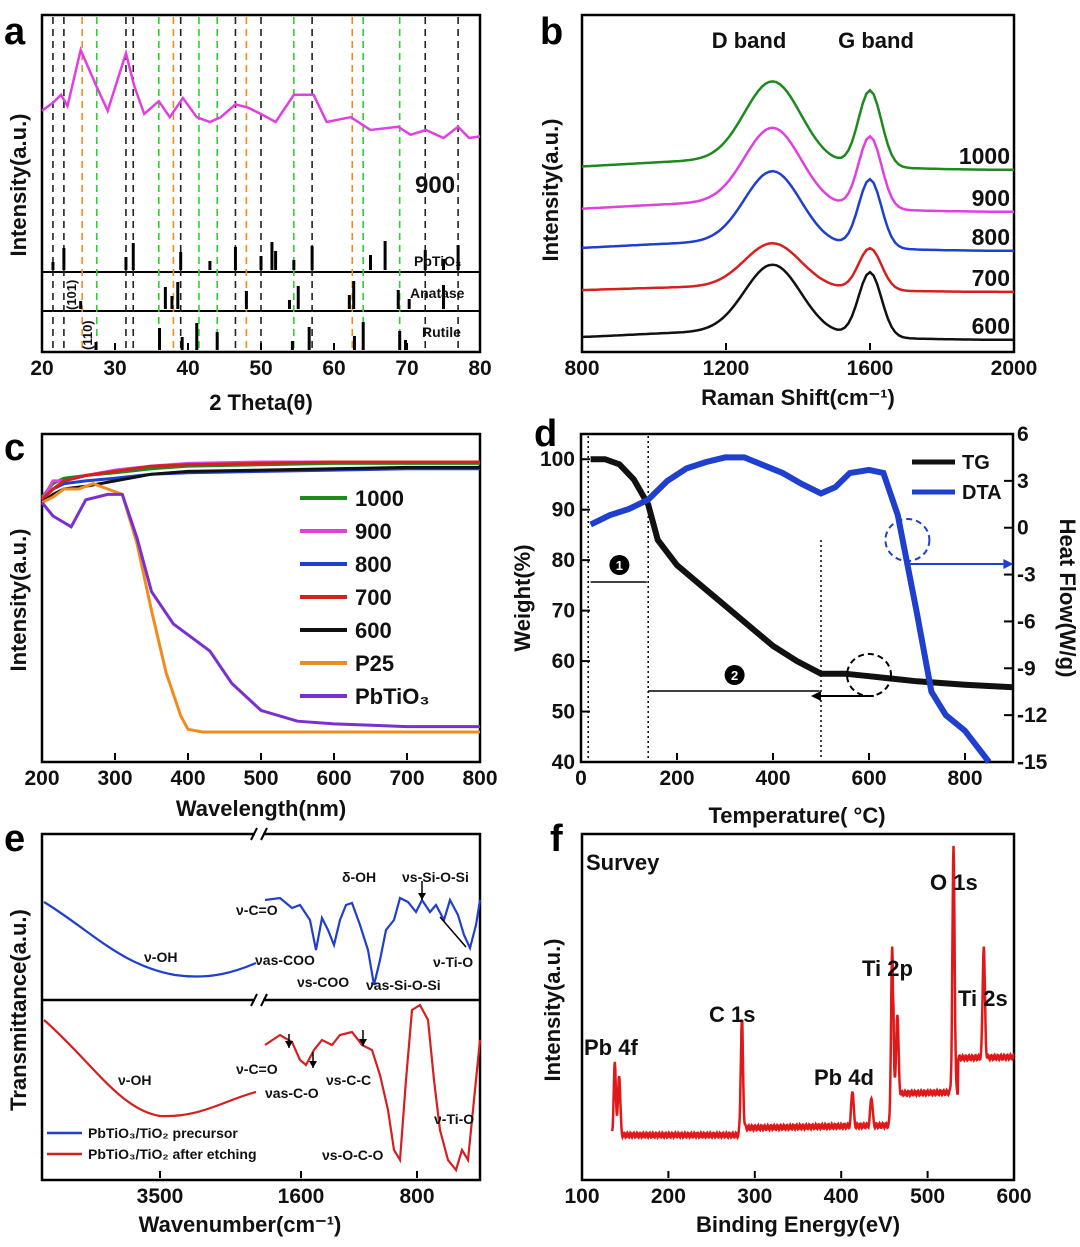 This screenshot has width=1080, height=1247. What do you see at coordinates (581, 368) in the screenshot?
I see `panel-b-xtick-800: 800` at bounding box center [581, 368].